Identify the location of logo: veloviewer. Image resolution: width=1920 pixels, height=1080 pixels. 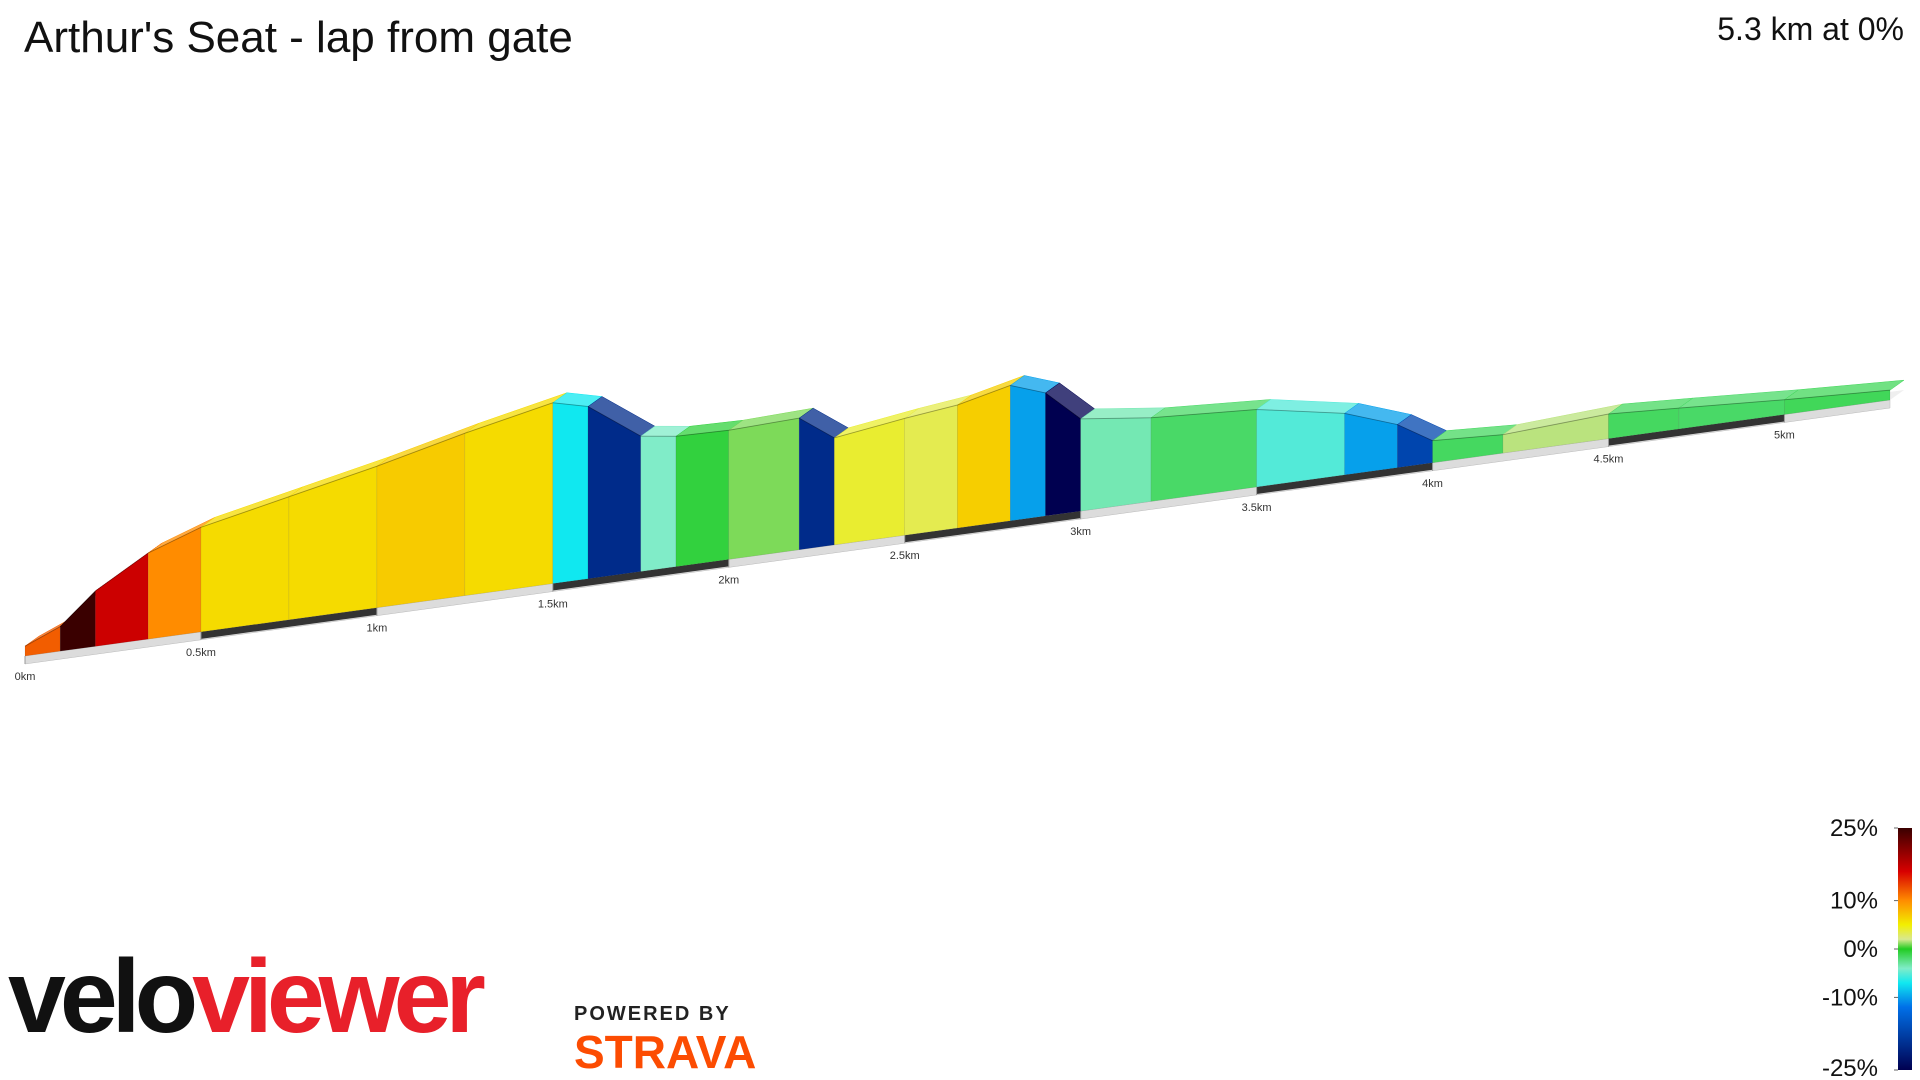
(246, 997).